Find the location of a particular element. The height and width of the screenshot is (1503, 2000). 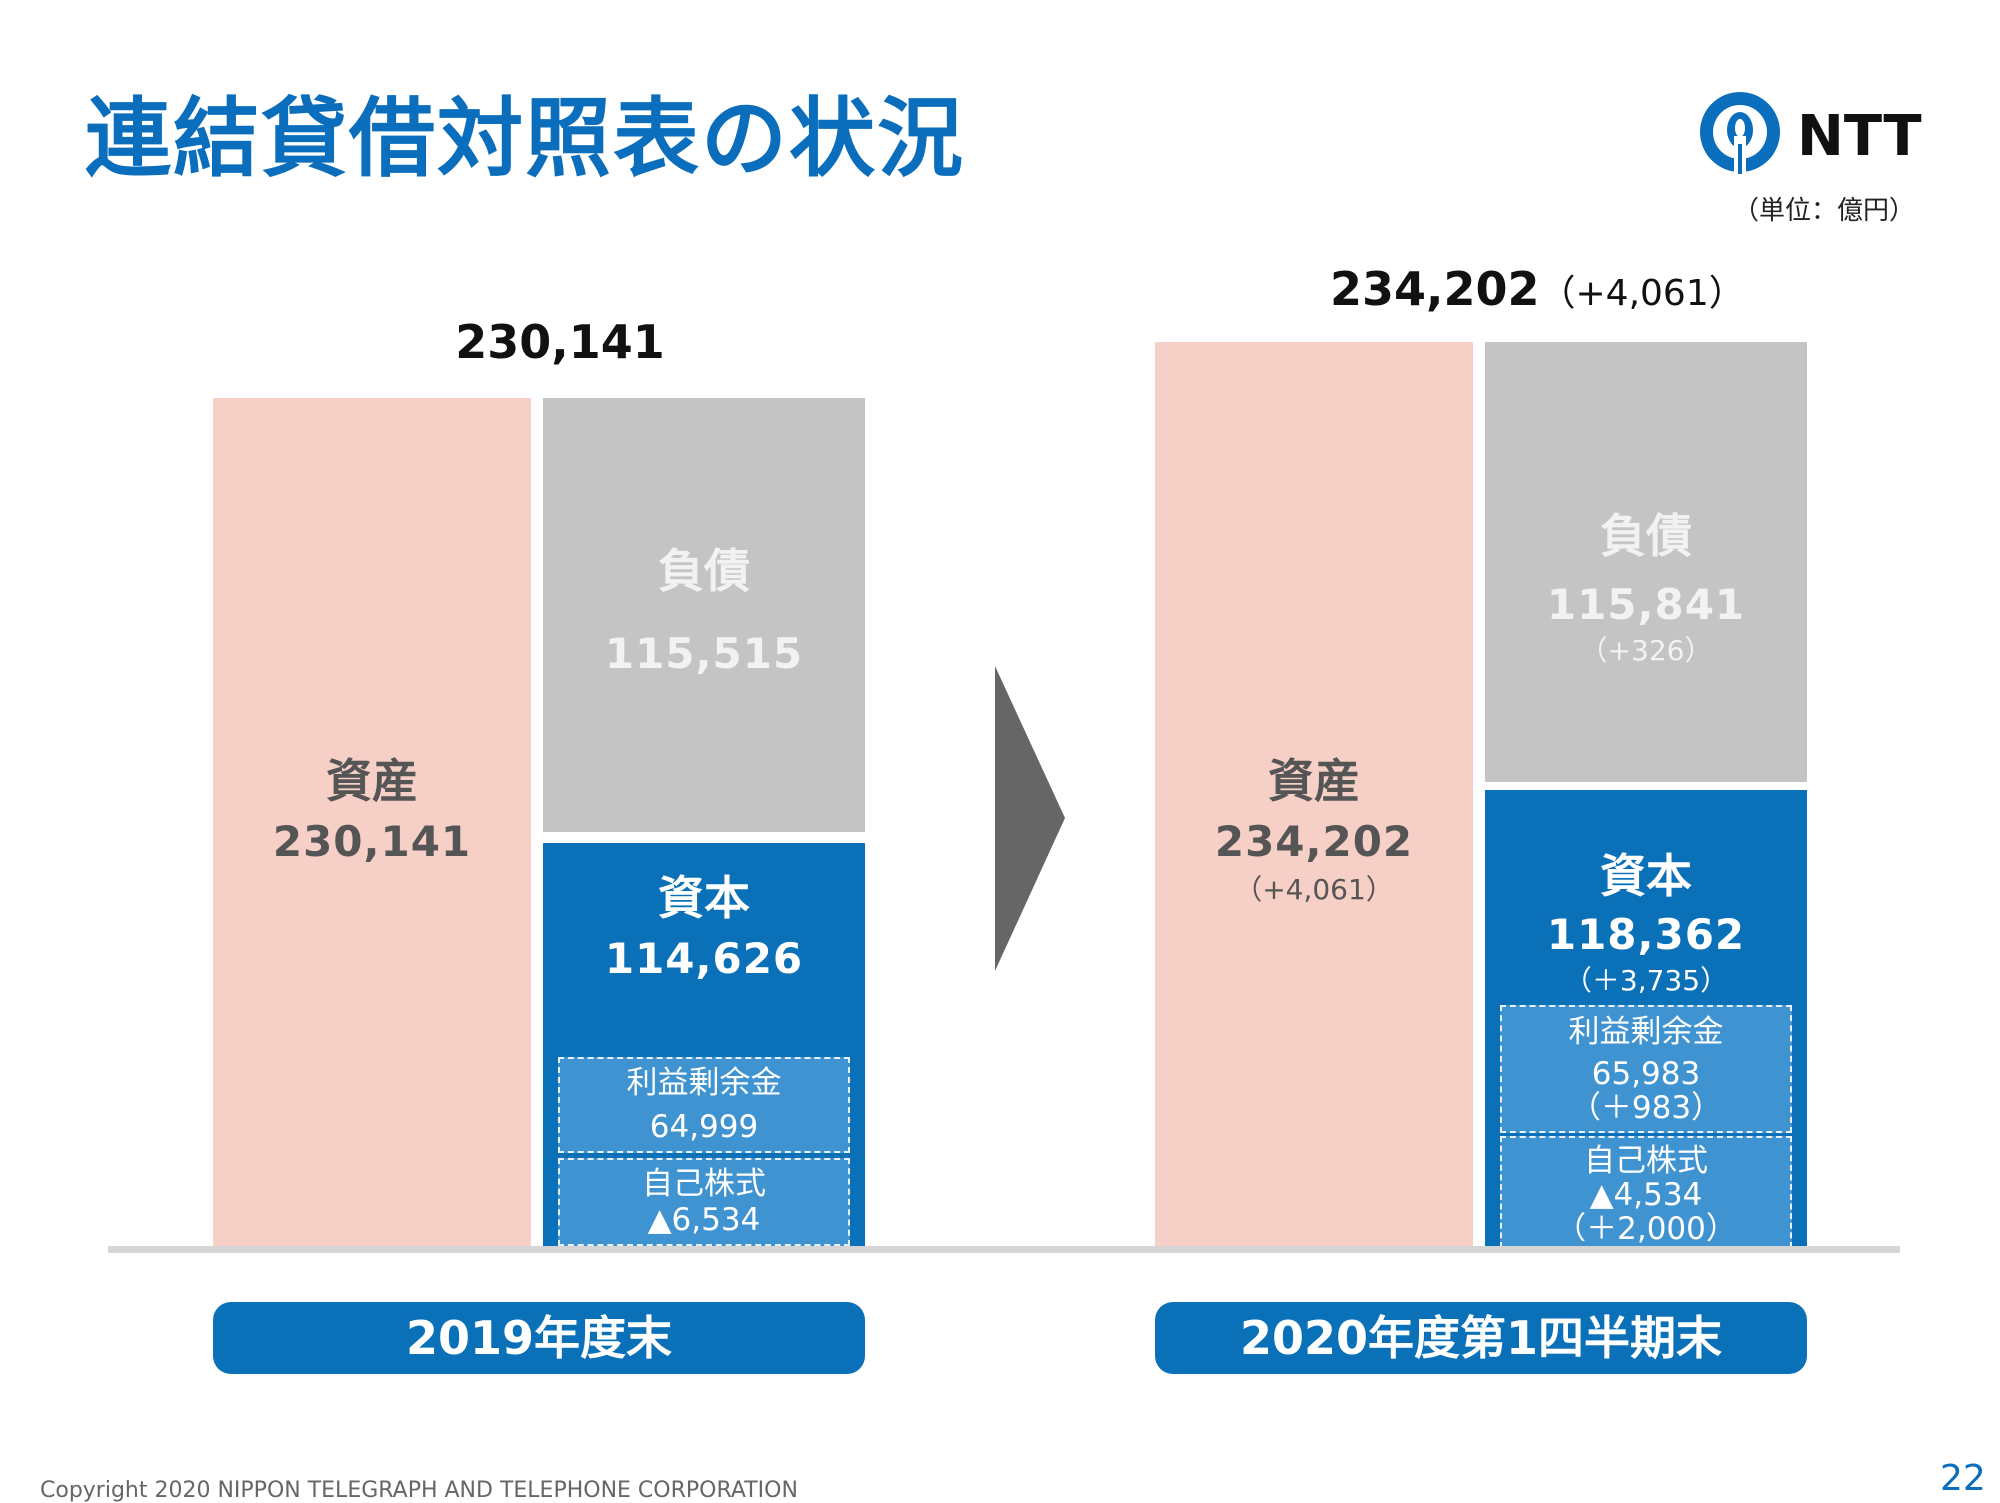

right-total-change: （+4,061） is located at coordinates (1642, 293).